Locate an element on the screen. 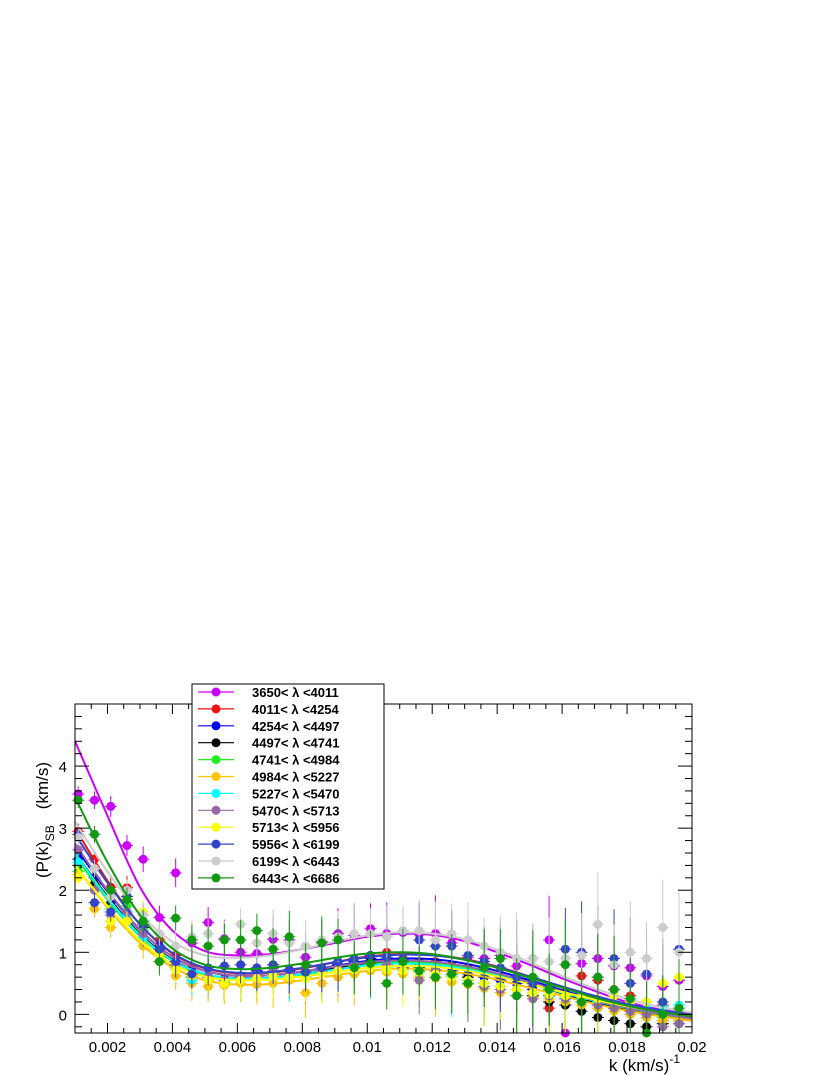 This screenshot has width=830, height=1075. legend-entry: 5470< λ <5713 is located at coordinates (268, 810).